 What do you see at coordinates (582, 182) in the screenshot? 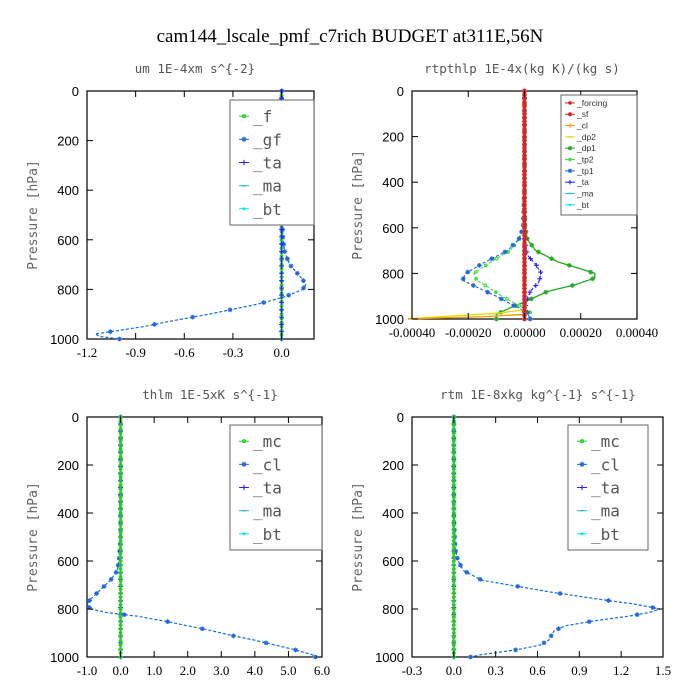
I see `legend-label: _ta` at bounding box center [582, 182].